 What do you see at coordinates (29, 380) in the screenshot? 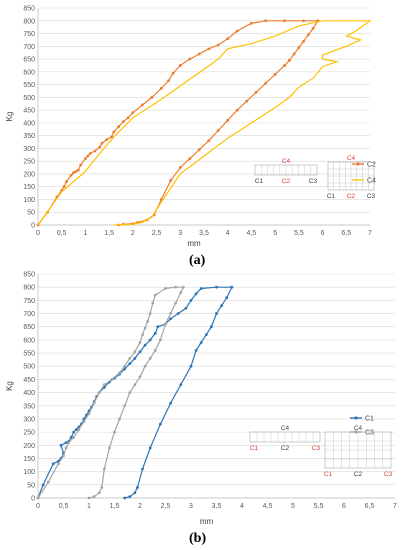
I see `y-tick-label: 450` at bounding box center [29, 380].